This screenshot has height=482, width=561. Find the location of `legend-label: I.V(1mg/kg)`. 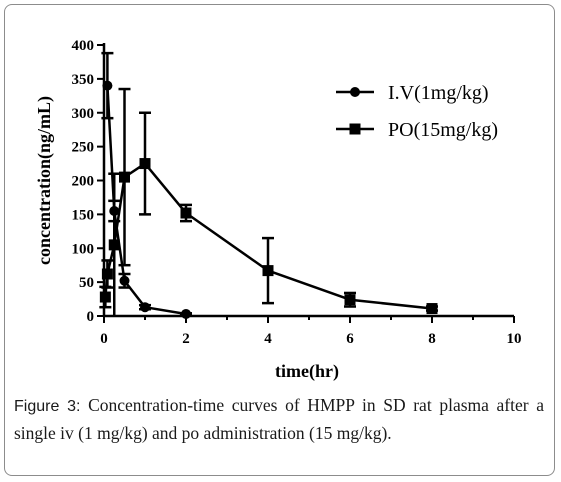

legend-label: I.V(1mg/kg) is located at coordinates (438, 93).